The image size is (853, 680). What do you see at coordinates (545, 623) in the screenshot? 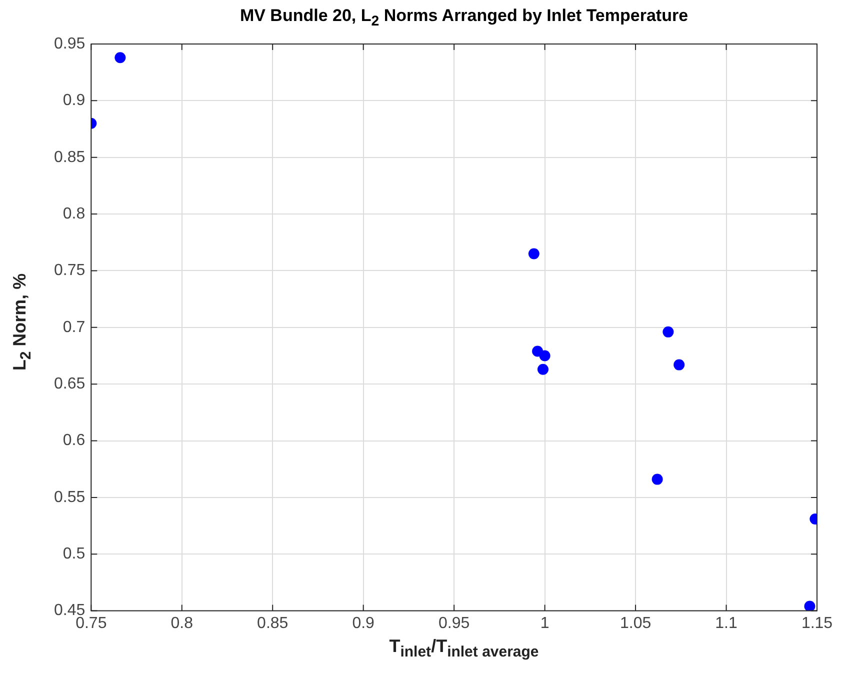
I see `x-tick-label: 1` at bounding box center [545, 623].